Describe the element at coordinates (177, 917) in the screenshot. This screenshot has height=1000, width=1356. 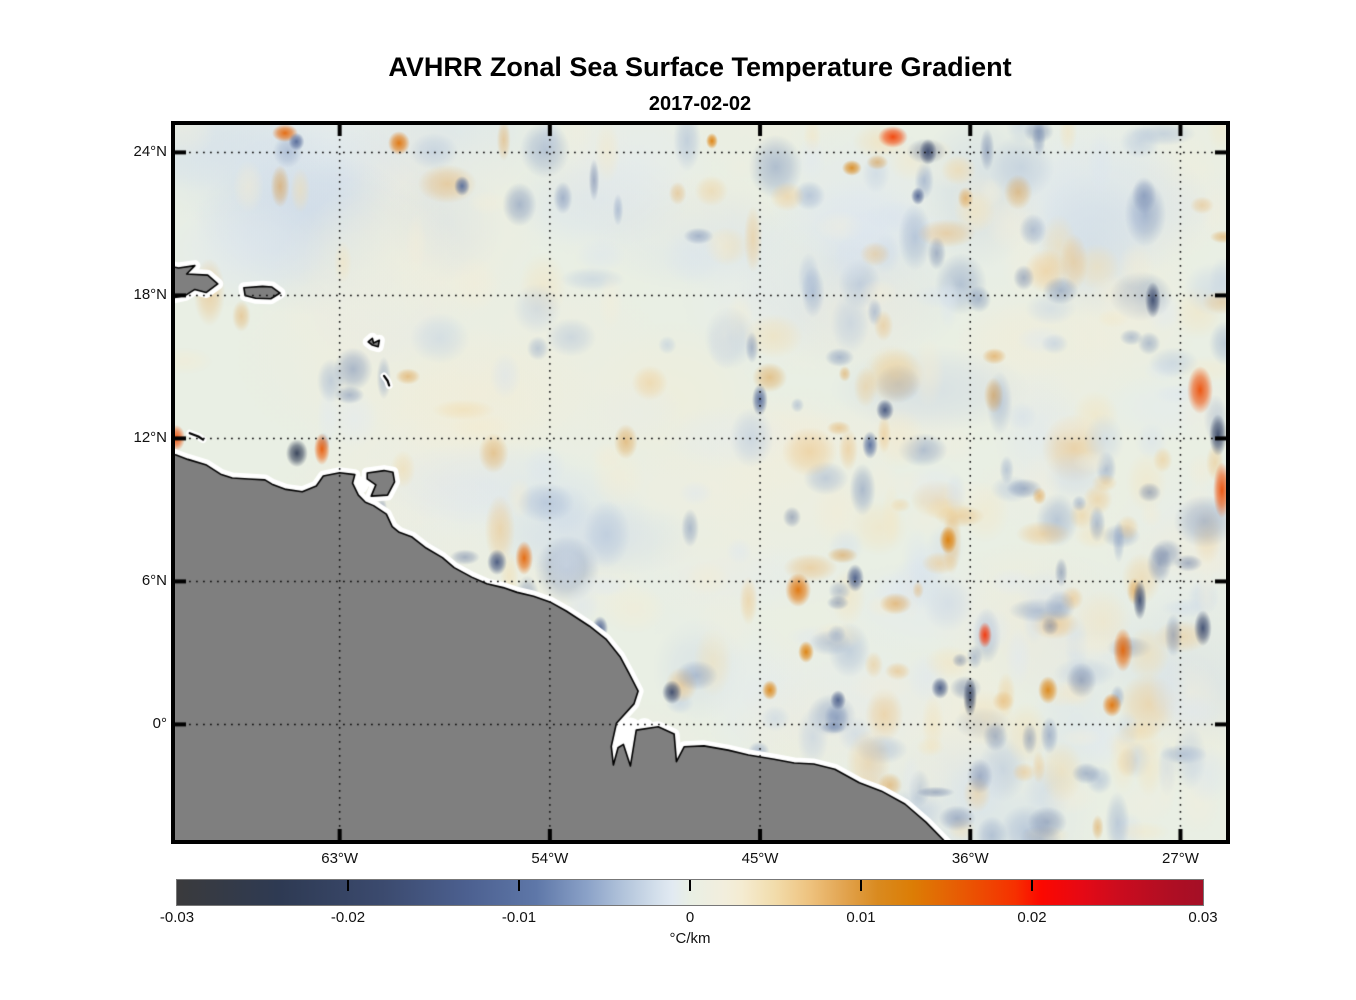
I see `colorbar-tick-label: -0.03` at that location.